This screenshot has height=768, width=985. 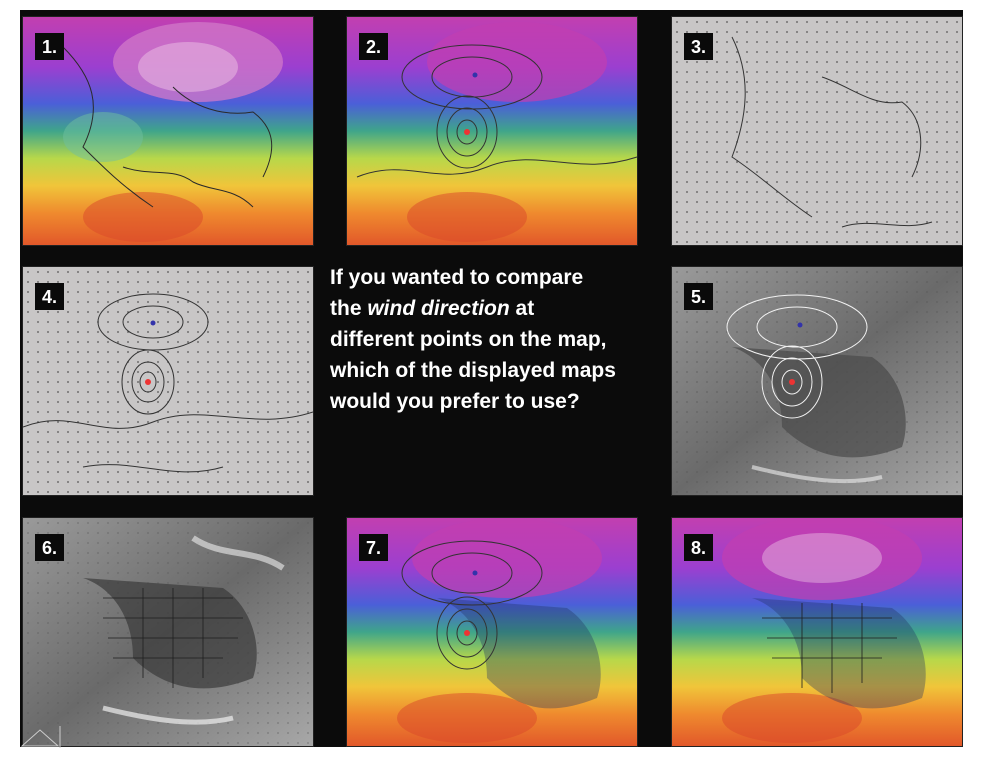 I want to click on map-number-badge: 5., so click(x=699, y=296).